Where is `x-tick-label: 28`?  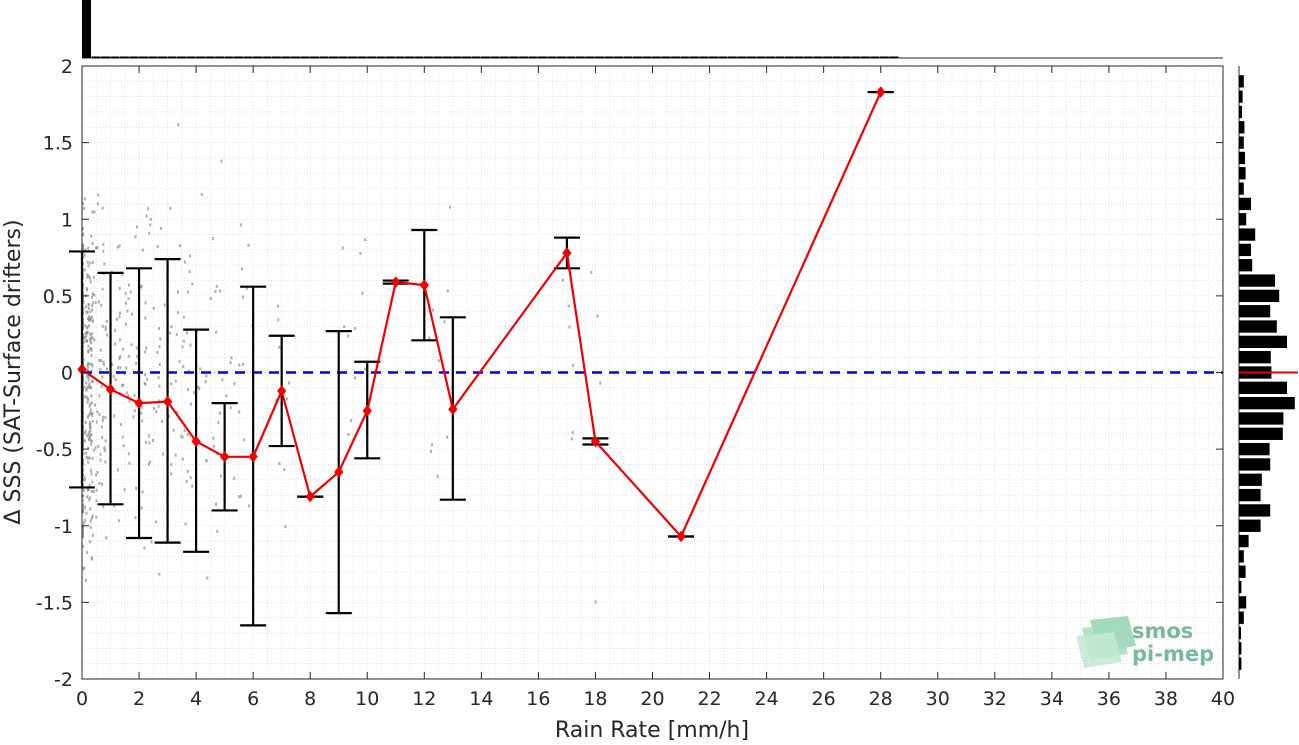 x-tick-label: 28 is located at coordinates (881, 699).